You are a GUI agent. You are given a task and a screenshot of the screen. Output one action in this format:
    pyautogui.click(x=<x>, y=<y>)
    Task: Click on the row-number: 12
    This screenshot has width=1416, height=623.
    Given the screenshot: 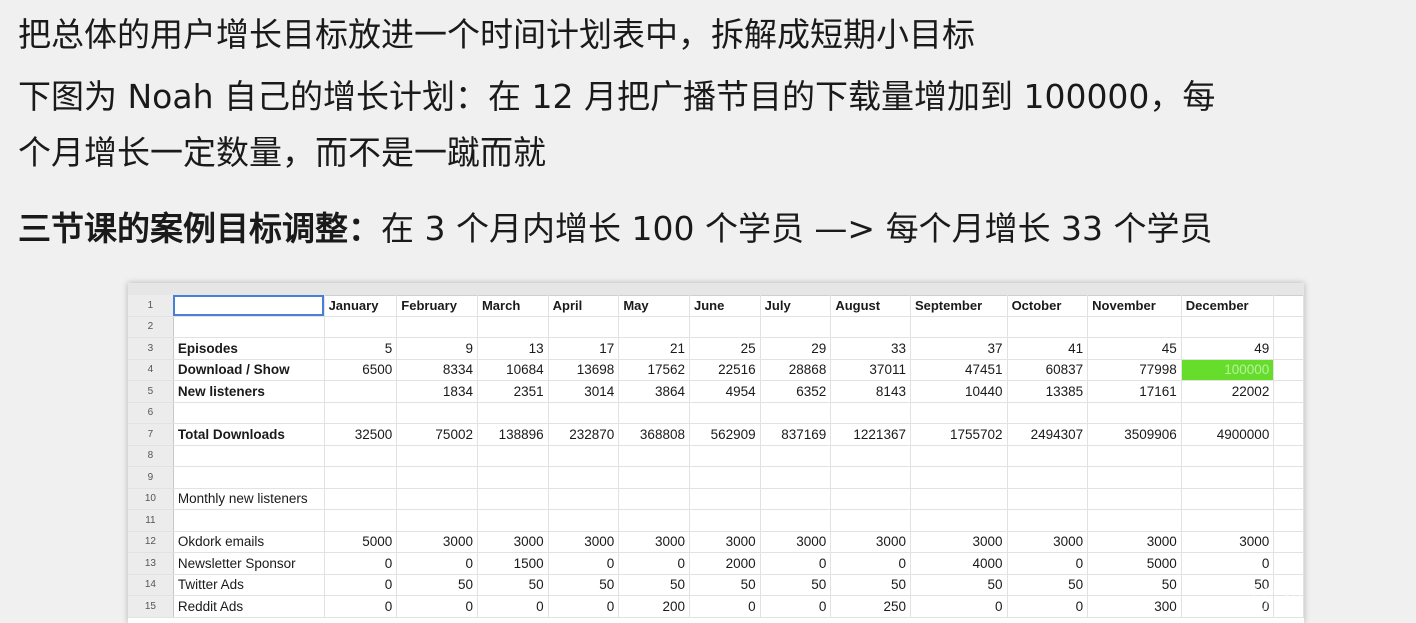 What is the action you would take?
    pyautogui.click(x=151, y=542)
    